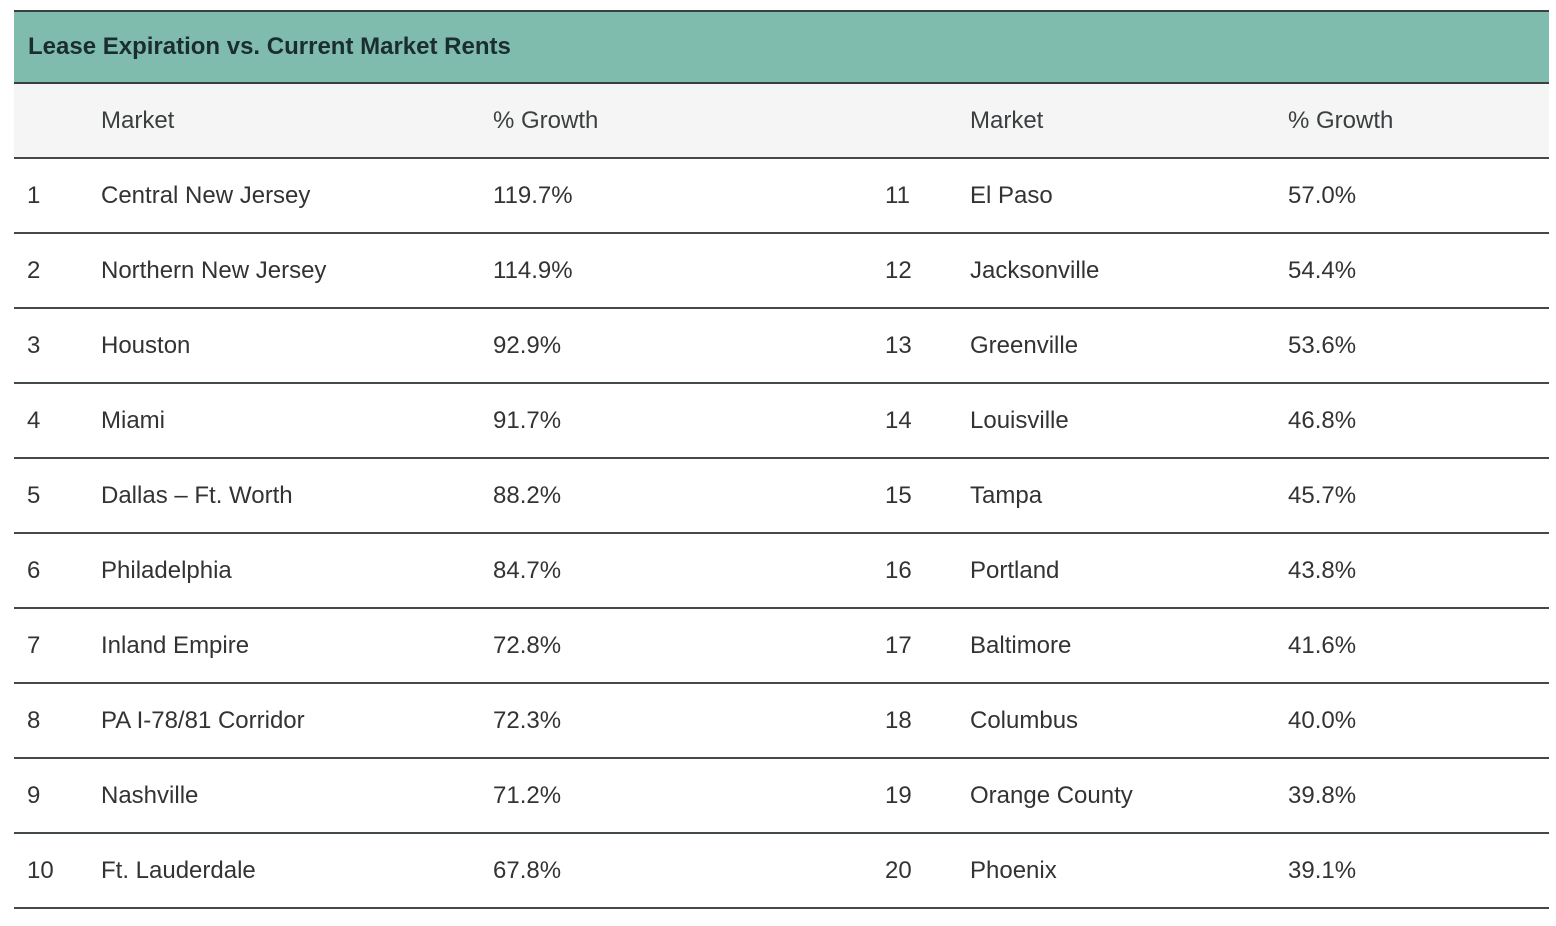 The height and width of the screenshot is (926, 1556). I want to click on market-right-cell: Tampa, so click(1006, 495).